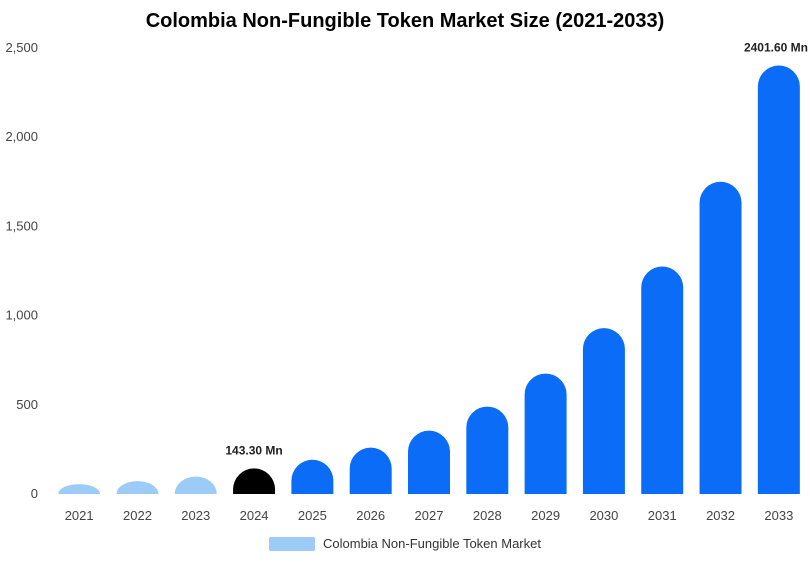 Image resolution: width=810 pixels, height=562 pixels. What do you see at coordinates (603, 411) in the screenshot?
I see `bar-2030` at bounding box center [603, 411].